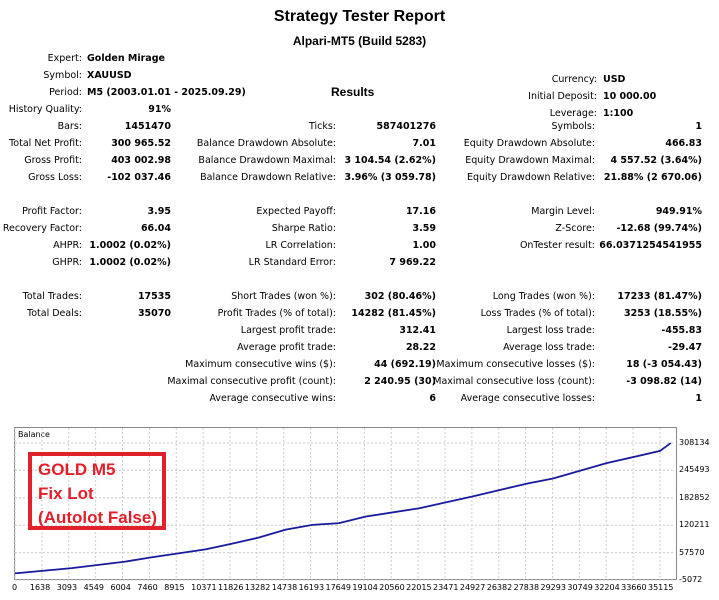 This screenshot has height=600, width=719. Describe the element at coordinates (694, 470) in the screenshot. I see `axis-tick-label: 245493` at that location.